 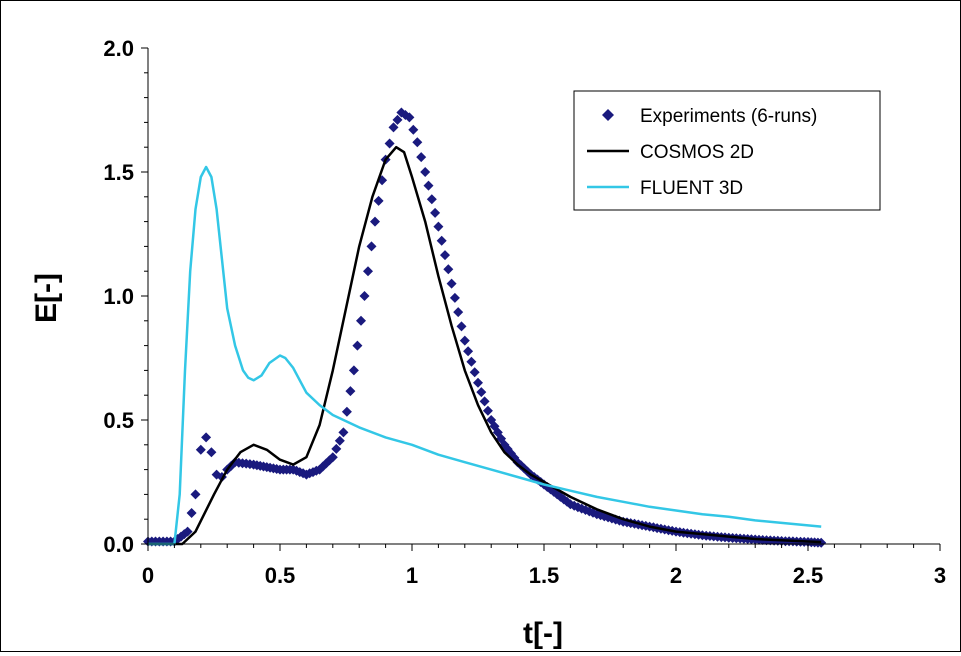 I want to click on x-tick-label: 3, so click(x=940, y=575).